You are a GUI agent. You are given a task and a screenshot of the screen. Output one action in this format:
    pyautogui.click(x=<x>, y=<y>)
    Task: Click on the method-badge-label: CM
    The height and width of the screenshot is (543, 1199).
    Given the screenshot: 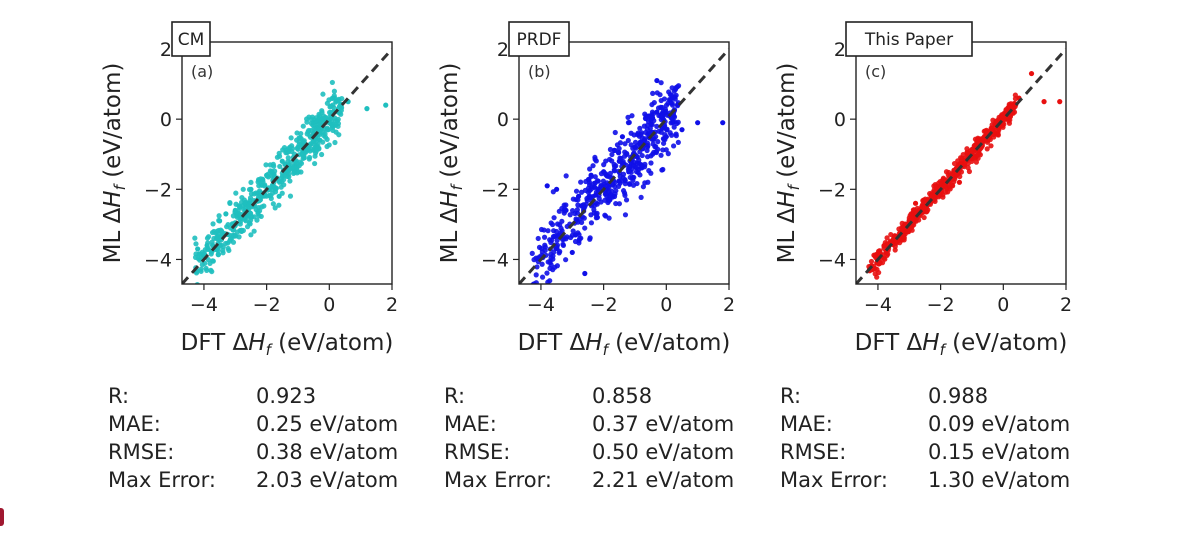 What is the action you would take?
    pyautogui.click(x=191, y=40)
    